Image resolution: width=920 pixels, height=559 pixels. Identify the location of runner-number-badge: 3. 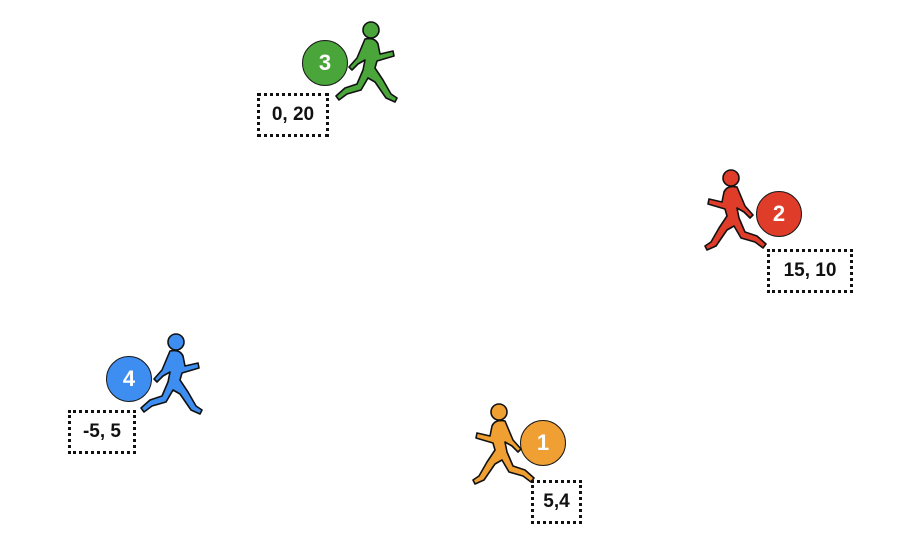
(325, 63).